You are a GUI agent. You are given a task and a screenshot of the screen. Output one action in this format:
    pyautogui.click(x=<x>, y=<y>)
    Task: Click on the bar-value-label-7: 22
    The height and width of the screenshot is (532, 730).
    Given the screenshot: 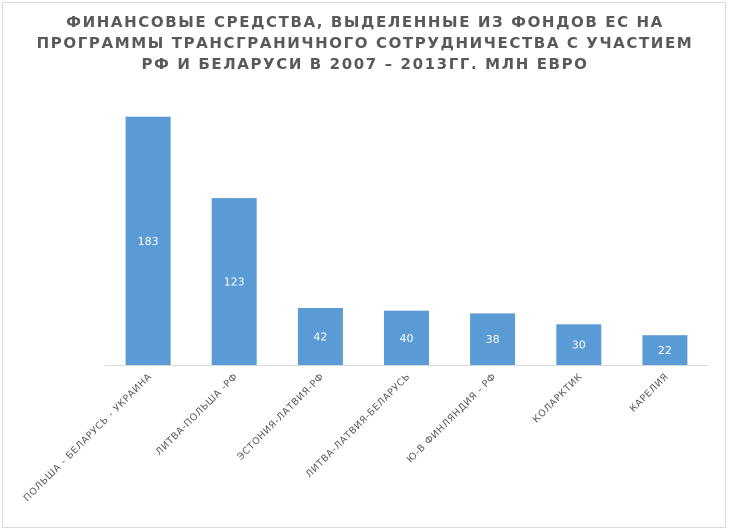 What is the action you would take?
    pyautogui.click(x=665, y=350)
    